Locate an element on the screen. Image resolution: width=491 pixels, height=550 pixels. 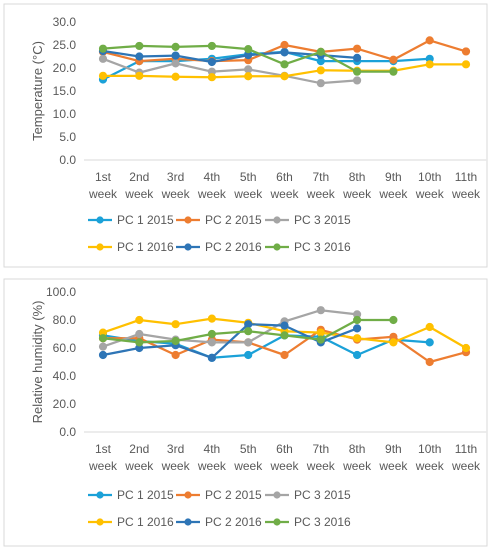
x-tick-label: 4th is located at coordinates (212, 177).